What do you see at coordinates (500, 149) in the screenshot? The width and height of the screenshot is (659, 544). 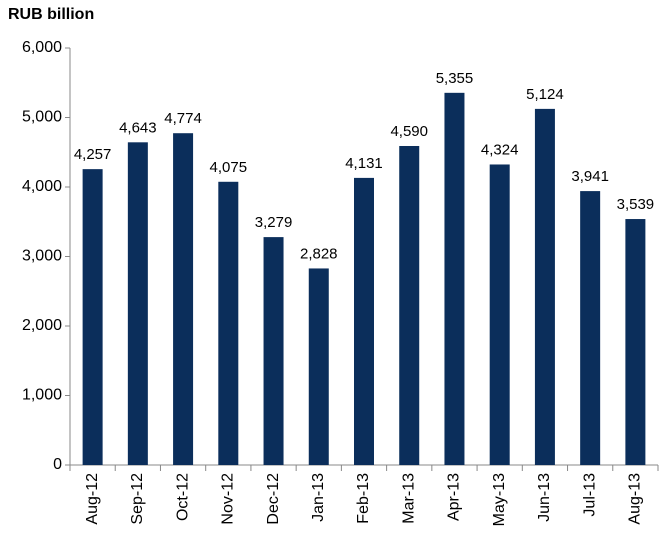 I see `value-label: 4,324` at bounding box center [500, 149].